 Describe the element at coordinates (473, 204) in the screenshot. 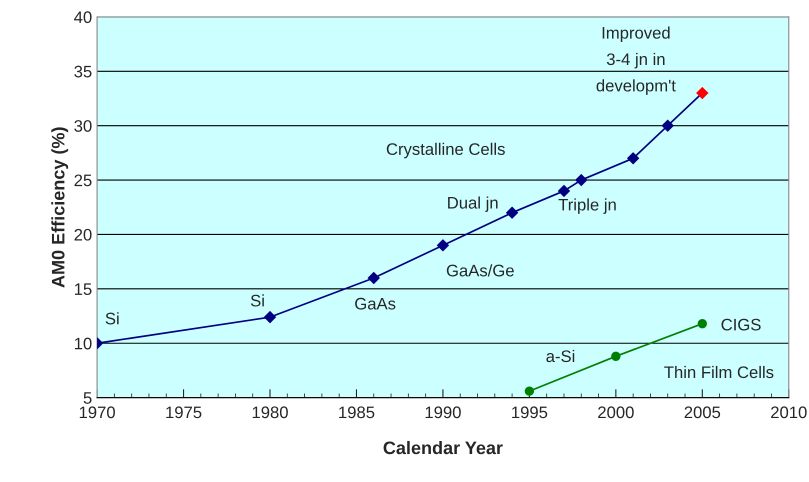

I see `annotation: Dual jn` at that location.